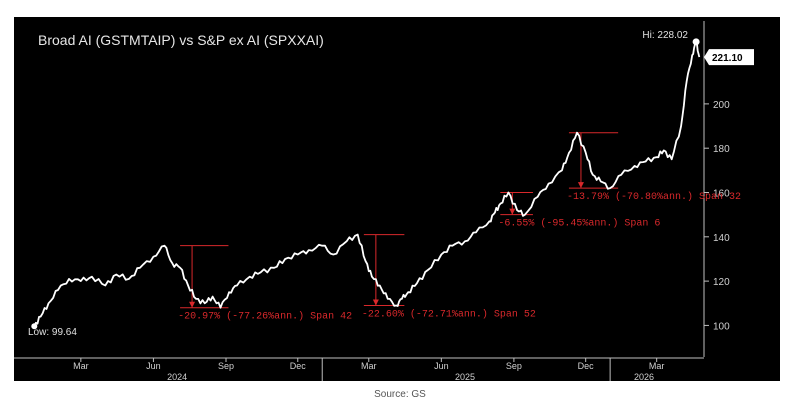 This screenshot has height=409, width=800. I want to click on year-label: 2024, so click(177, 376).